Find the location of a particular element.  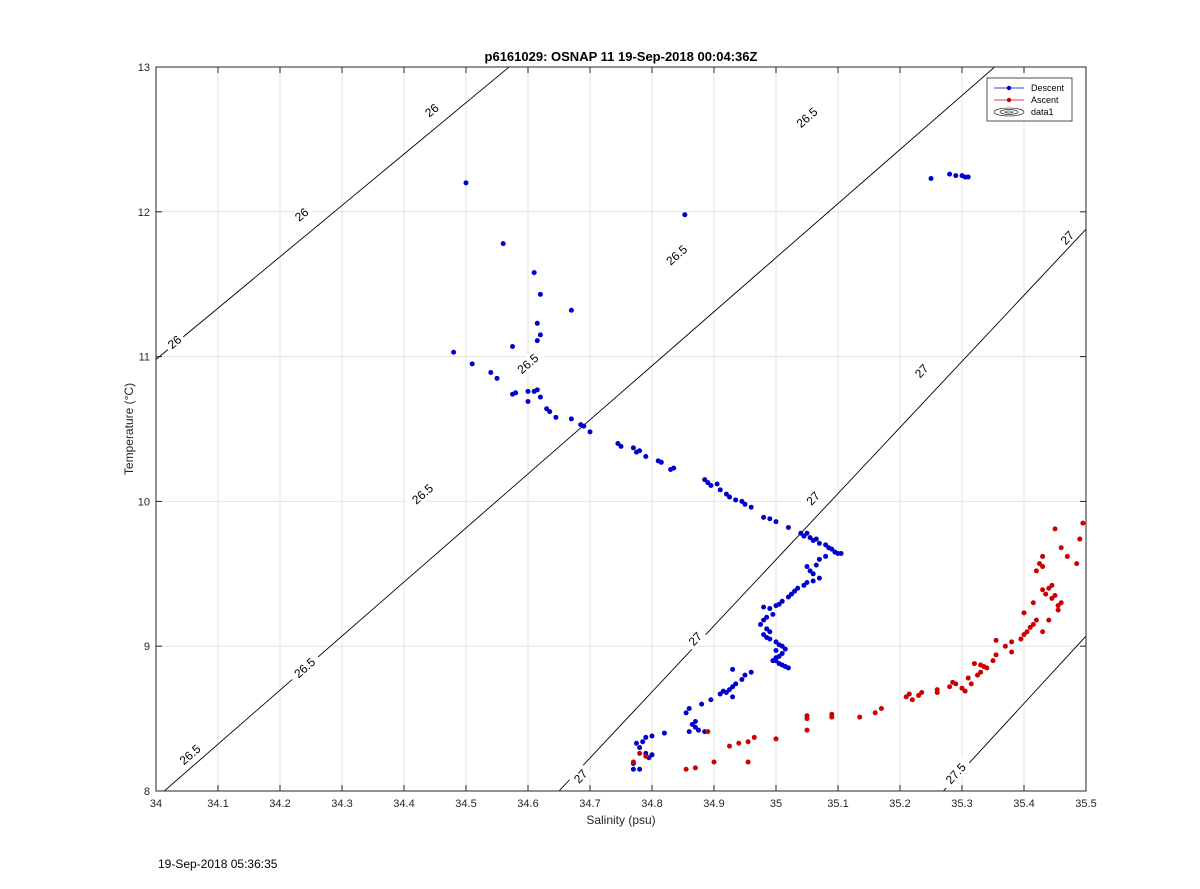

x-tick-label: 35.2 is located at coordinates (899, 804).